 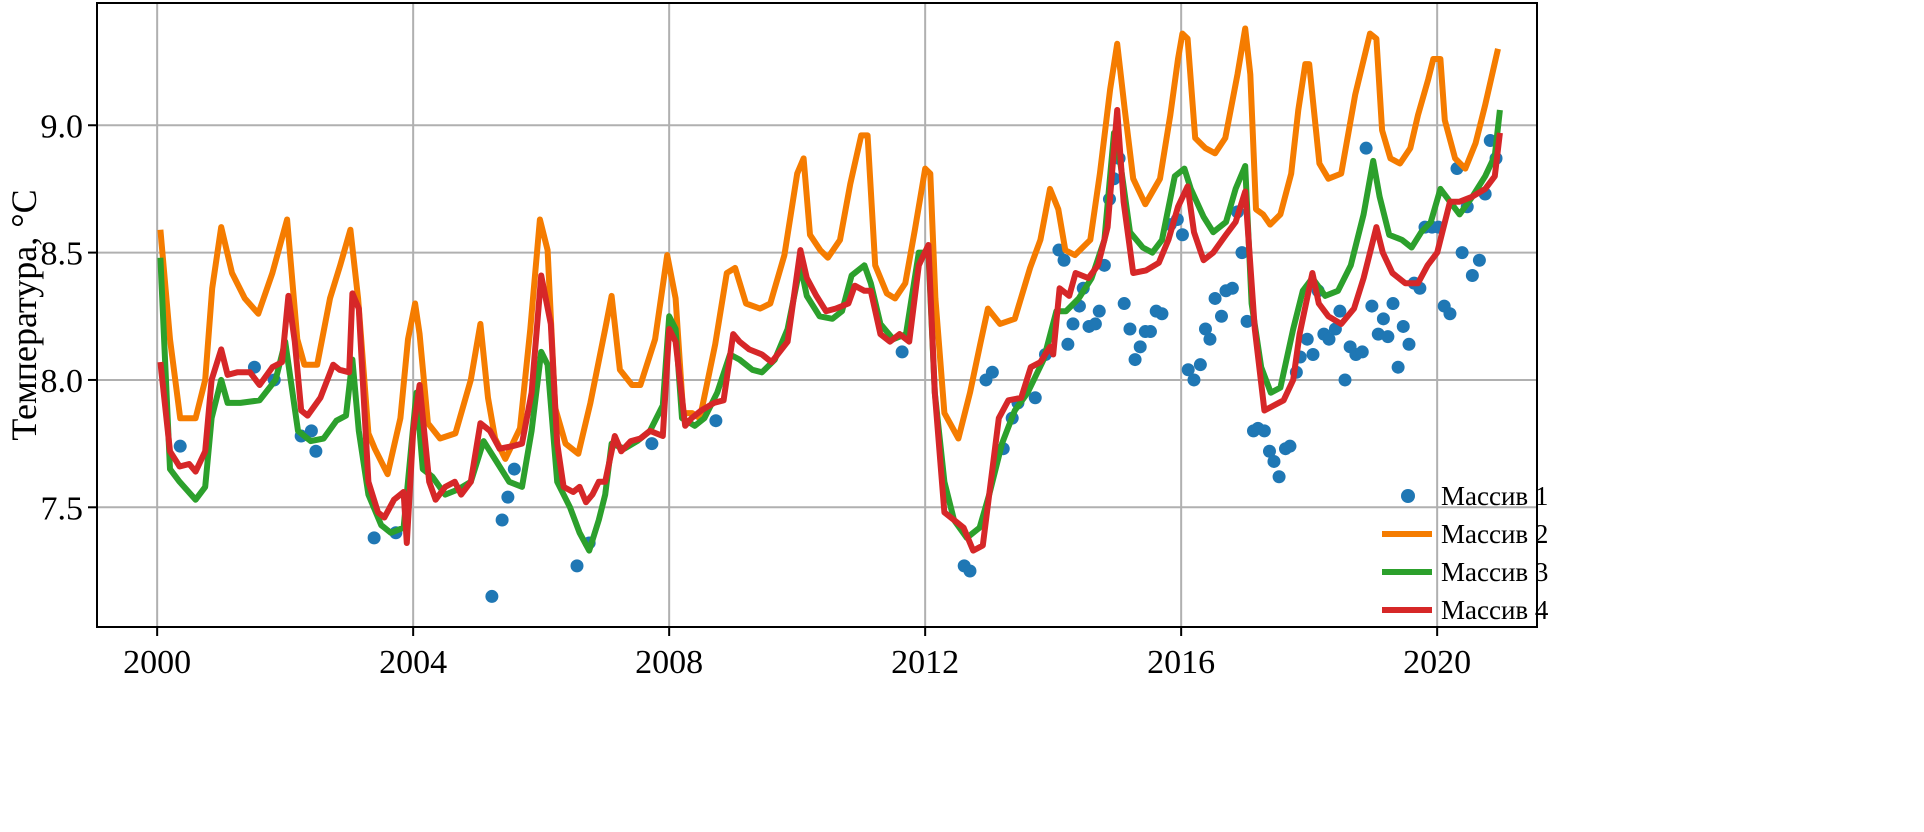 I want to click on legend-label: Массив 2, so click(x=1494, y=534).